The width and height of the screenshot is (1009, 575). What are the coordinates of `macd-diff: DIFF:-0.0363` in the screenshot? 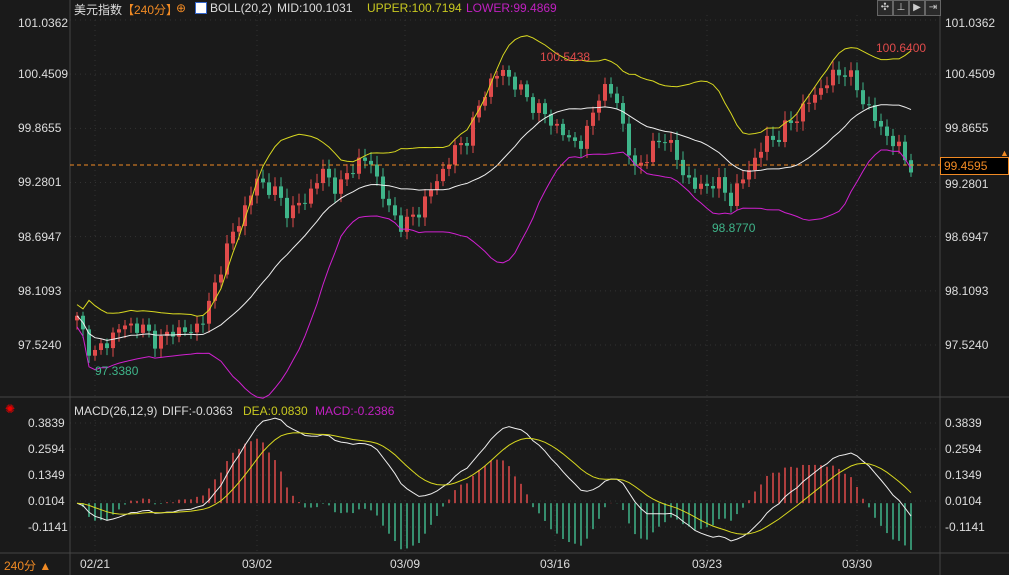 It's located at (197, 411).